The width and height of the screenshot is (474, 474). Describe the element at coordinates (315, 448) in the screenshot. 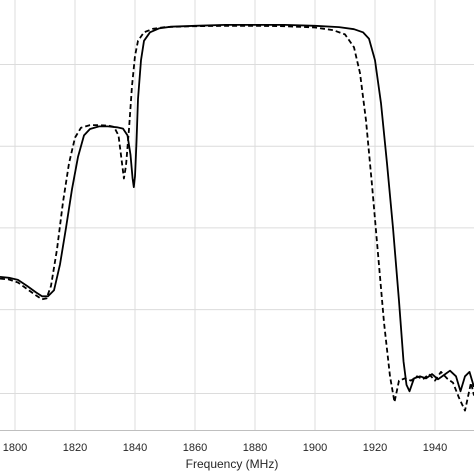

I see `x-tick-label-1900: 1900` at that location.